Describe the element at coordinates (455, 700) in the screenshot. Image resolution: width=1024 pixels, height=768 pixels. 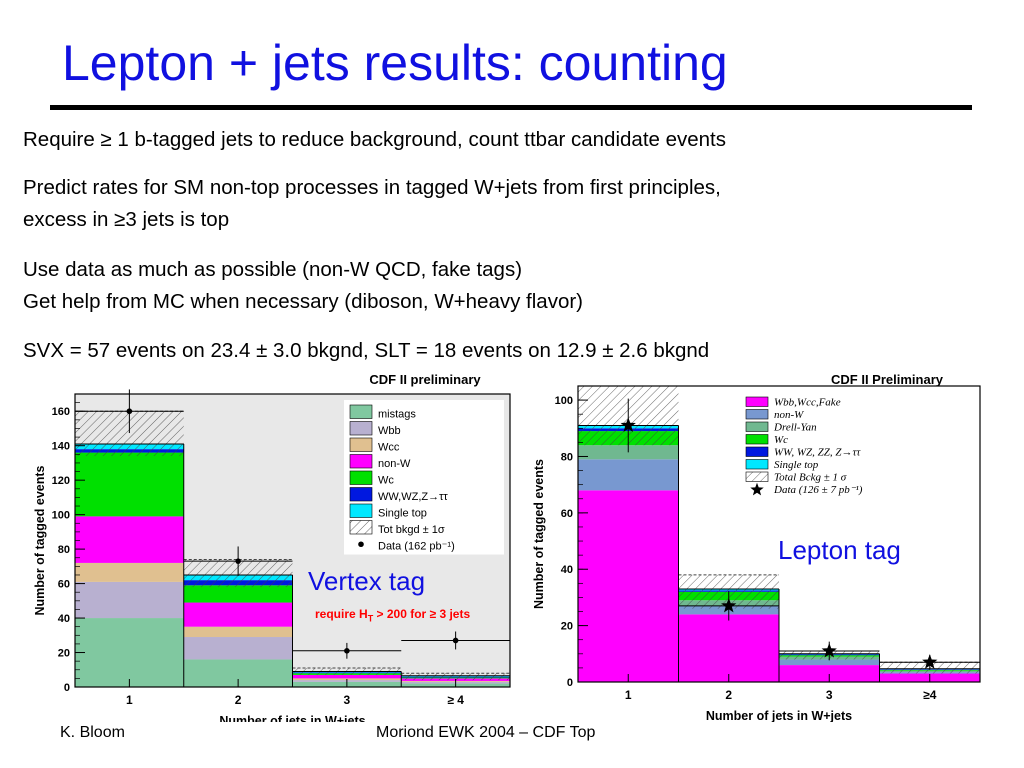
I see `xtick-label-4: ≥ 4` at that location.